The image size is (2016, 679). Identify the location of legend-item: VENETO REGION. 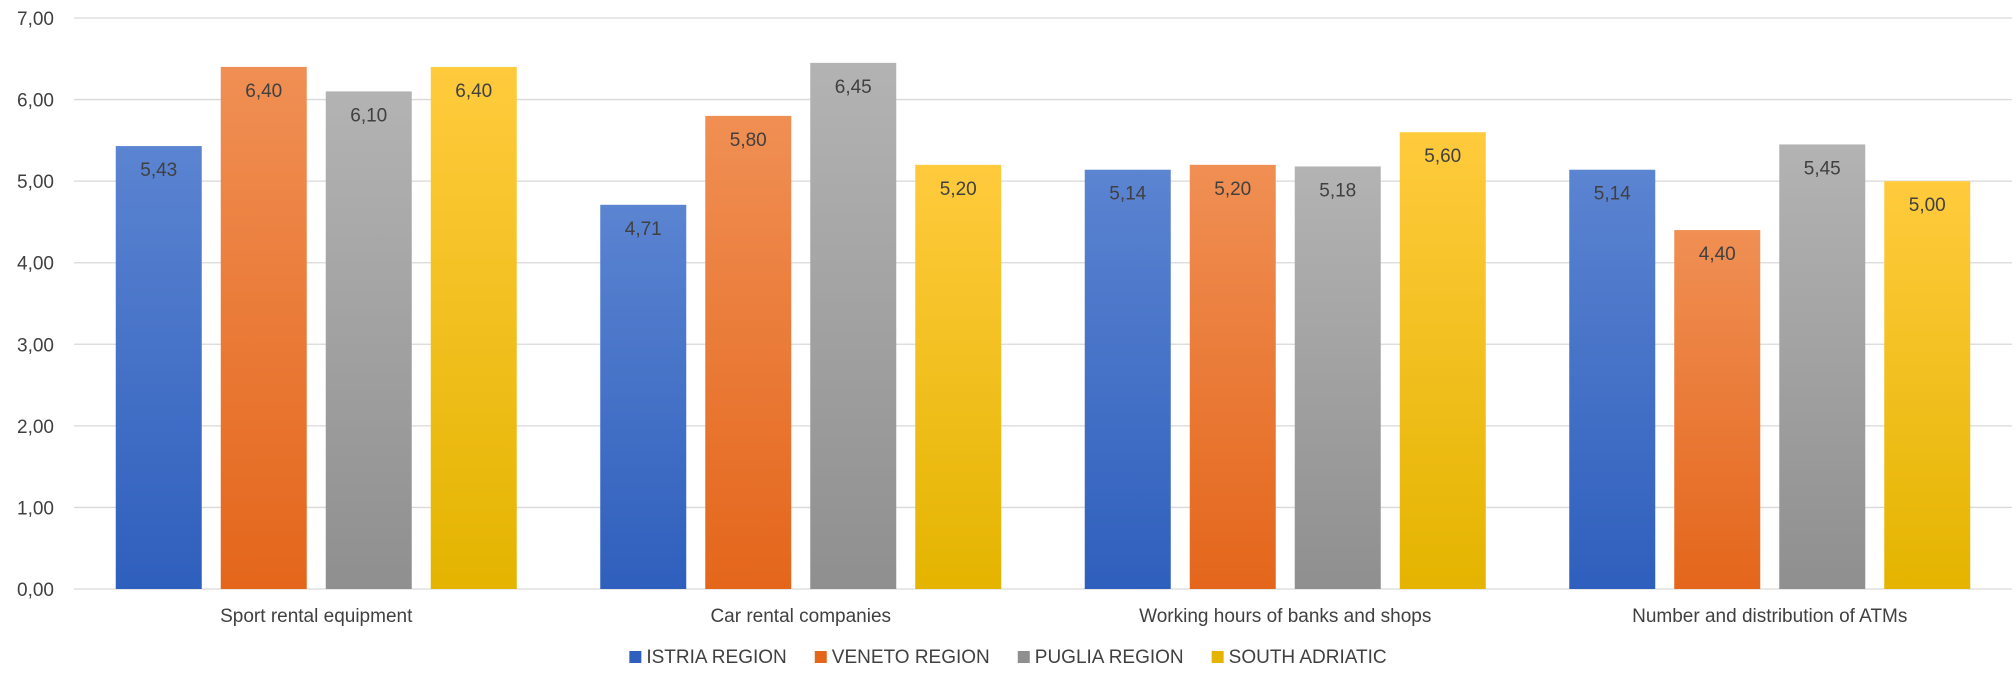
(902, 657).